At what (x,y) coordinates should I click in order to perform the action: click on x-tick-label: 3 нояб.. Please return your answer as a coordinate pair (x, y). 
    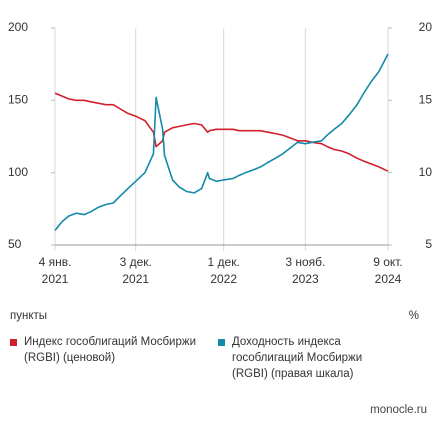
    Looking at the image, I should click on (305, 262).